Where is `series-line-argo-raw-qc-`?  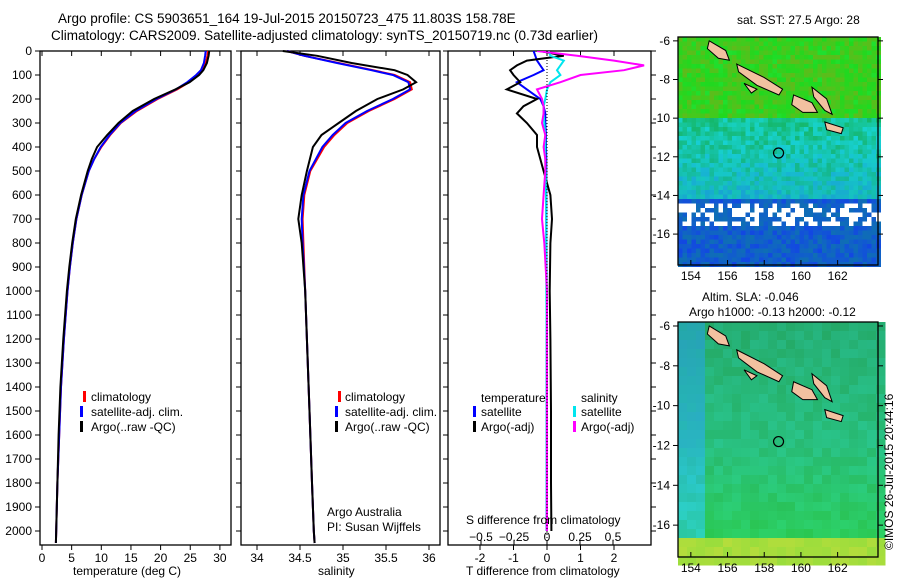
series-line-argo-raw-qc- is located at coordinates (350, 297).